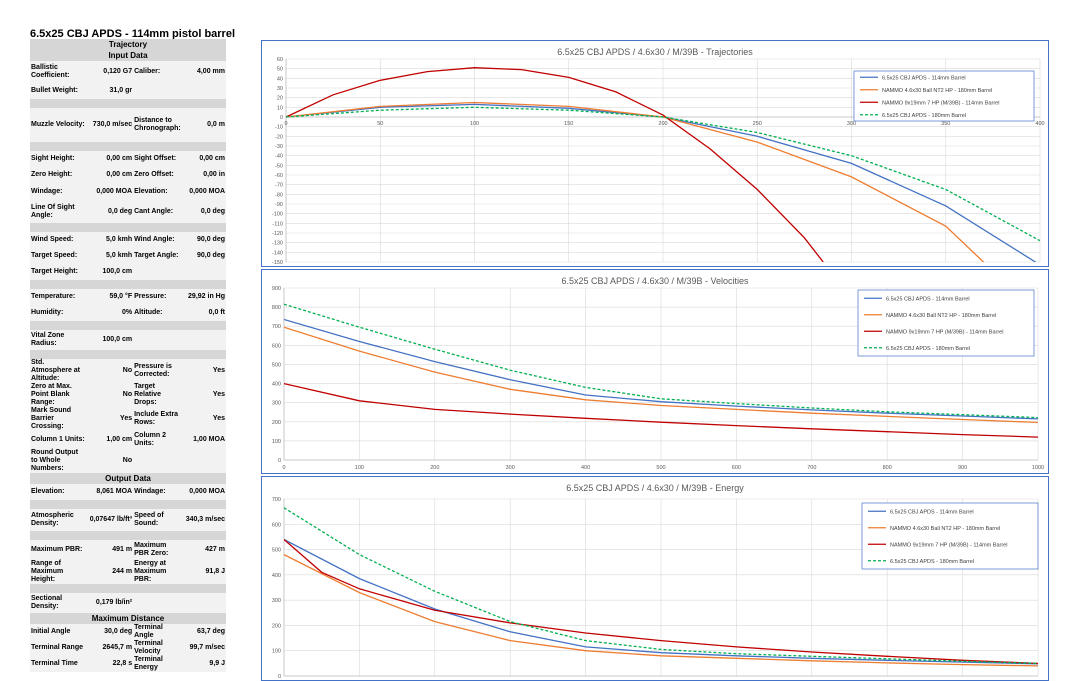 The width and height of the screenshot is (1080, 681). What do you see at coordinates (158, 159) in the screenshot?
I see `parameter-label: Sight Offset:` at bounding box center [158, 159].